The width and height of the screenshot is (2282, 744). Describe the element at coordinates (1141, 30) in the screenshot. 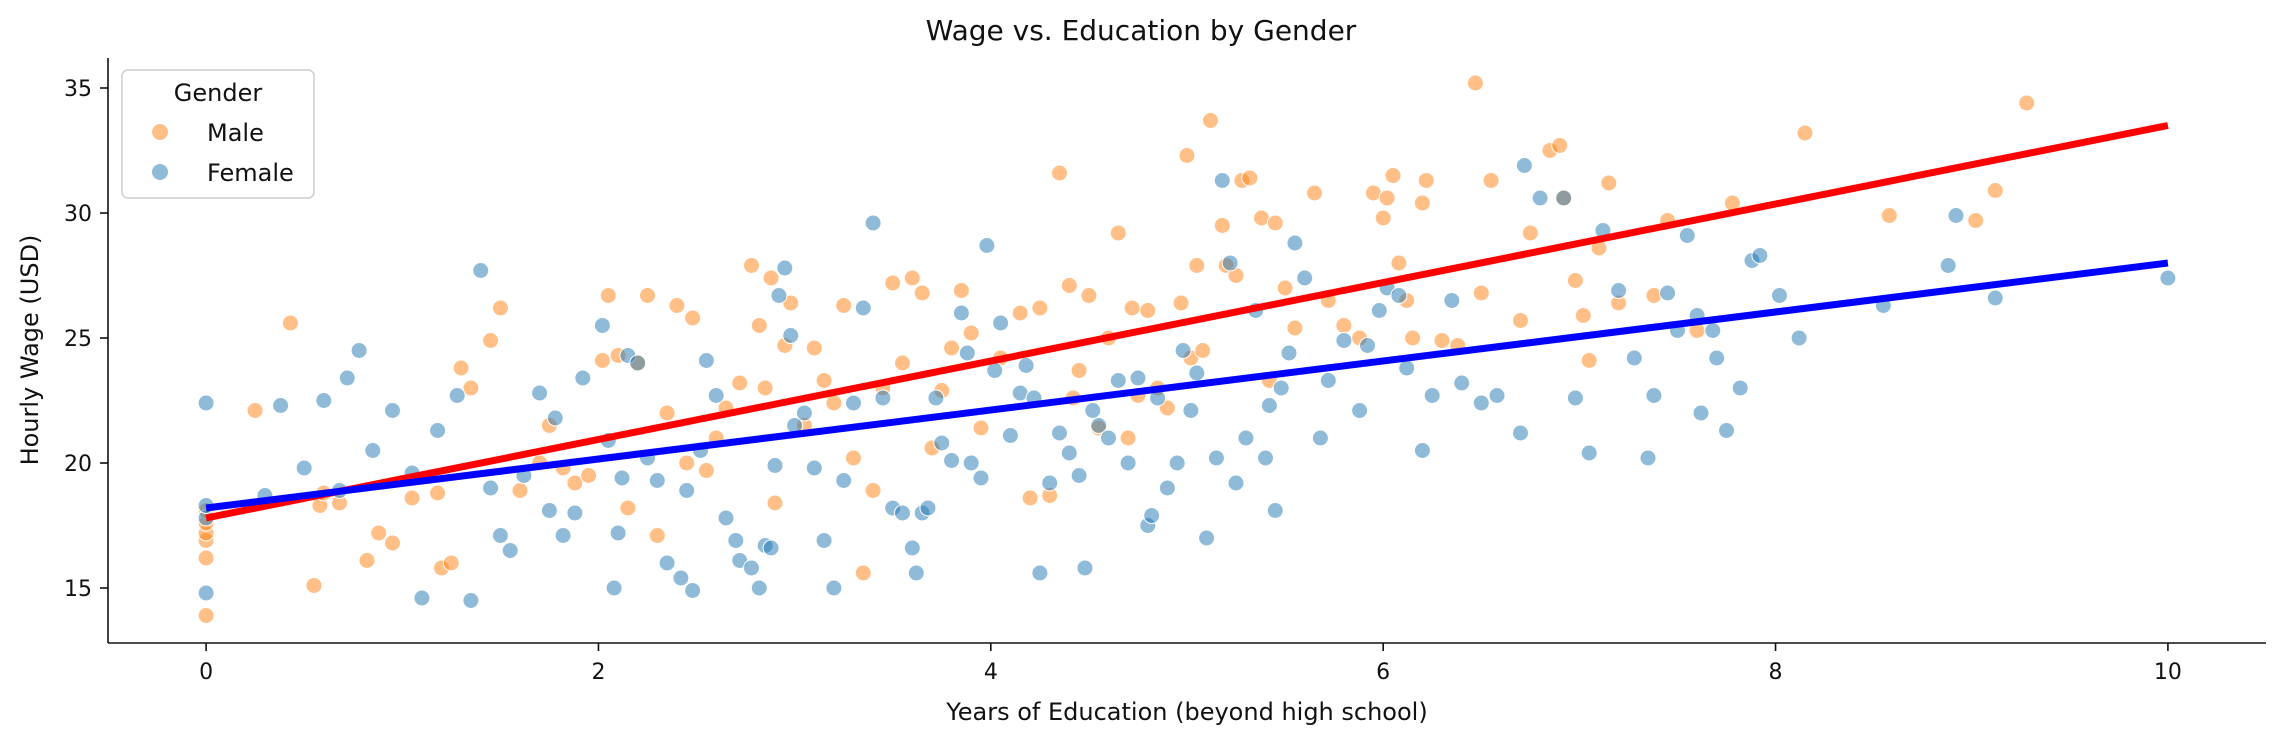

I see `chart-title: Wage vs. Education by Gender` at that location.